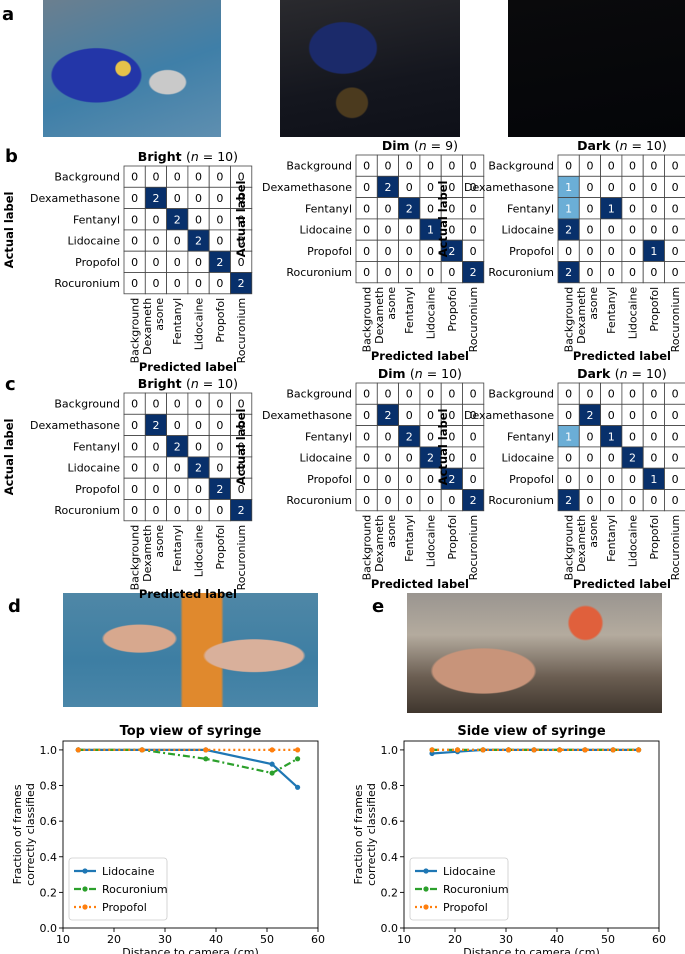 This screenshot has width=685, height=954. Describe the element at coordinates (49, 750) in the screenshot. I see `y-tick-label: 1.0` at that location.